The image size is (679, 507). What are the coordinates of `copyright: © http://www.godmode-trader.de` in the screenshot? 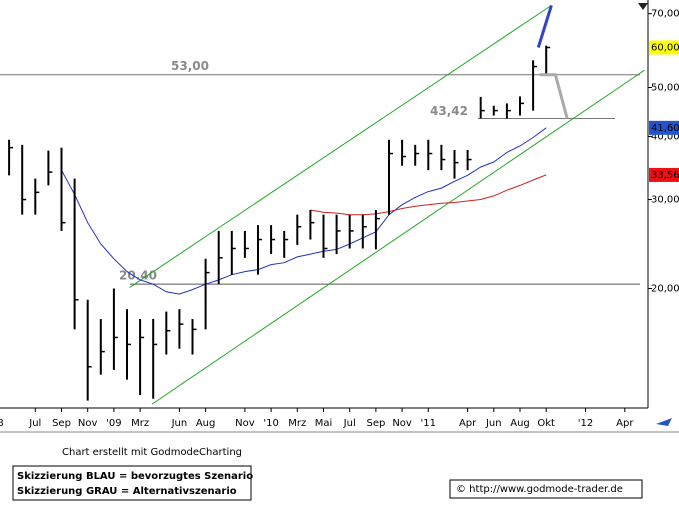 It's located at (539, 489).